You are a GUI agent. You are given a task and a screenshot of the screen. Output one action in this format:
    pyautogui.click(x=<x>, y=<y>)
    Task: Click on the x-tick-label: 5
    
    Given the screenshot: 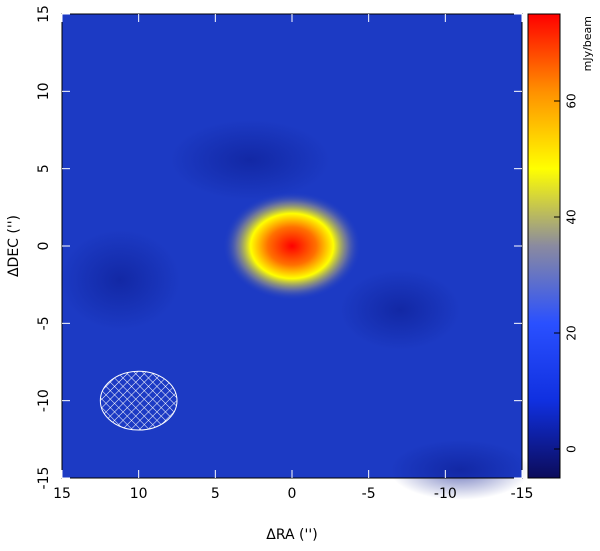 What is the action you would take?
    pyautogui.click(x=215, y=494)
    